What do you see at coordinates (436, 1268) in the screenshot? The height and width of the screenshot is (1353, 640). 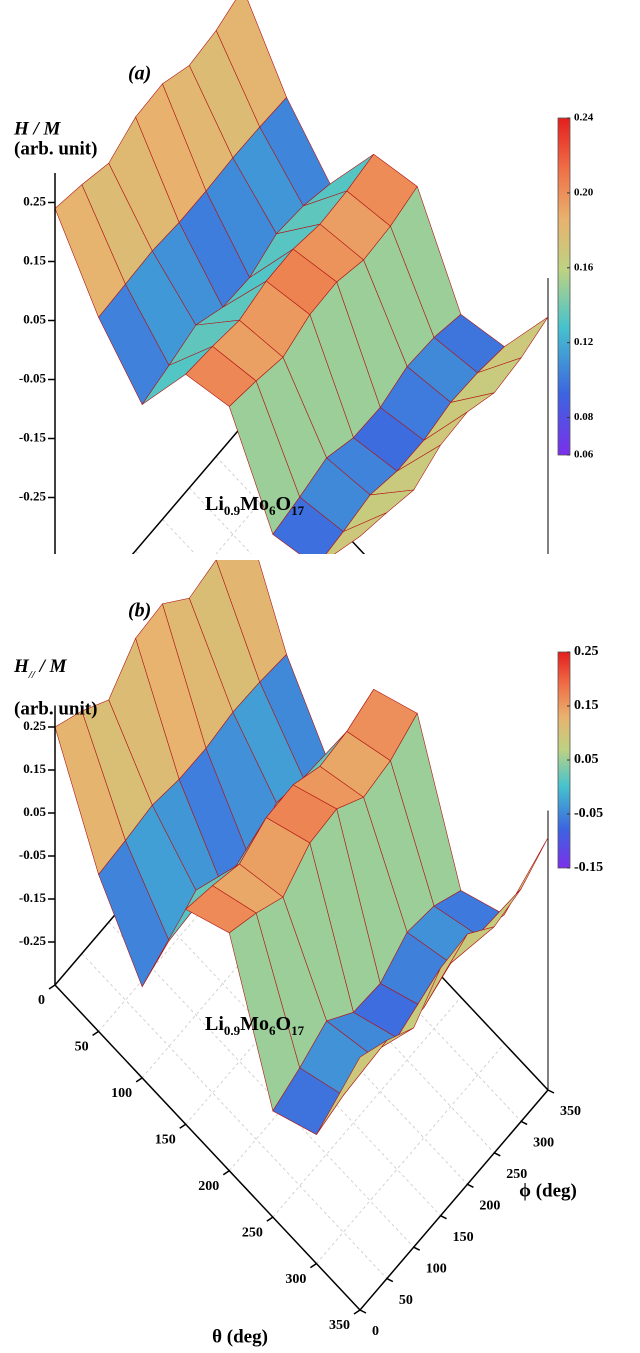 I see `y-tick-label: 100` at bounding box center [436, 1268].